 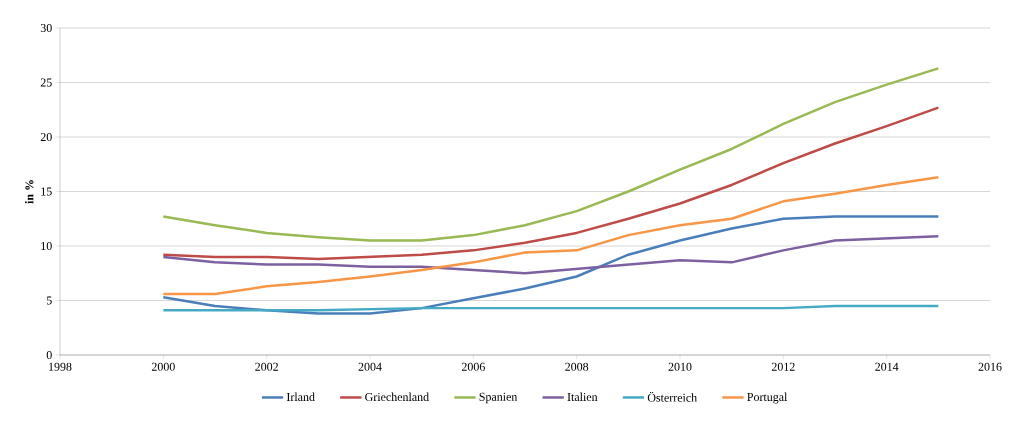 I want to click on y-tick-label: 0, so click(x=49, y=355).